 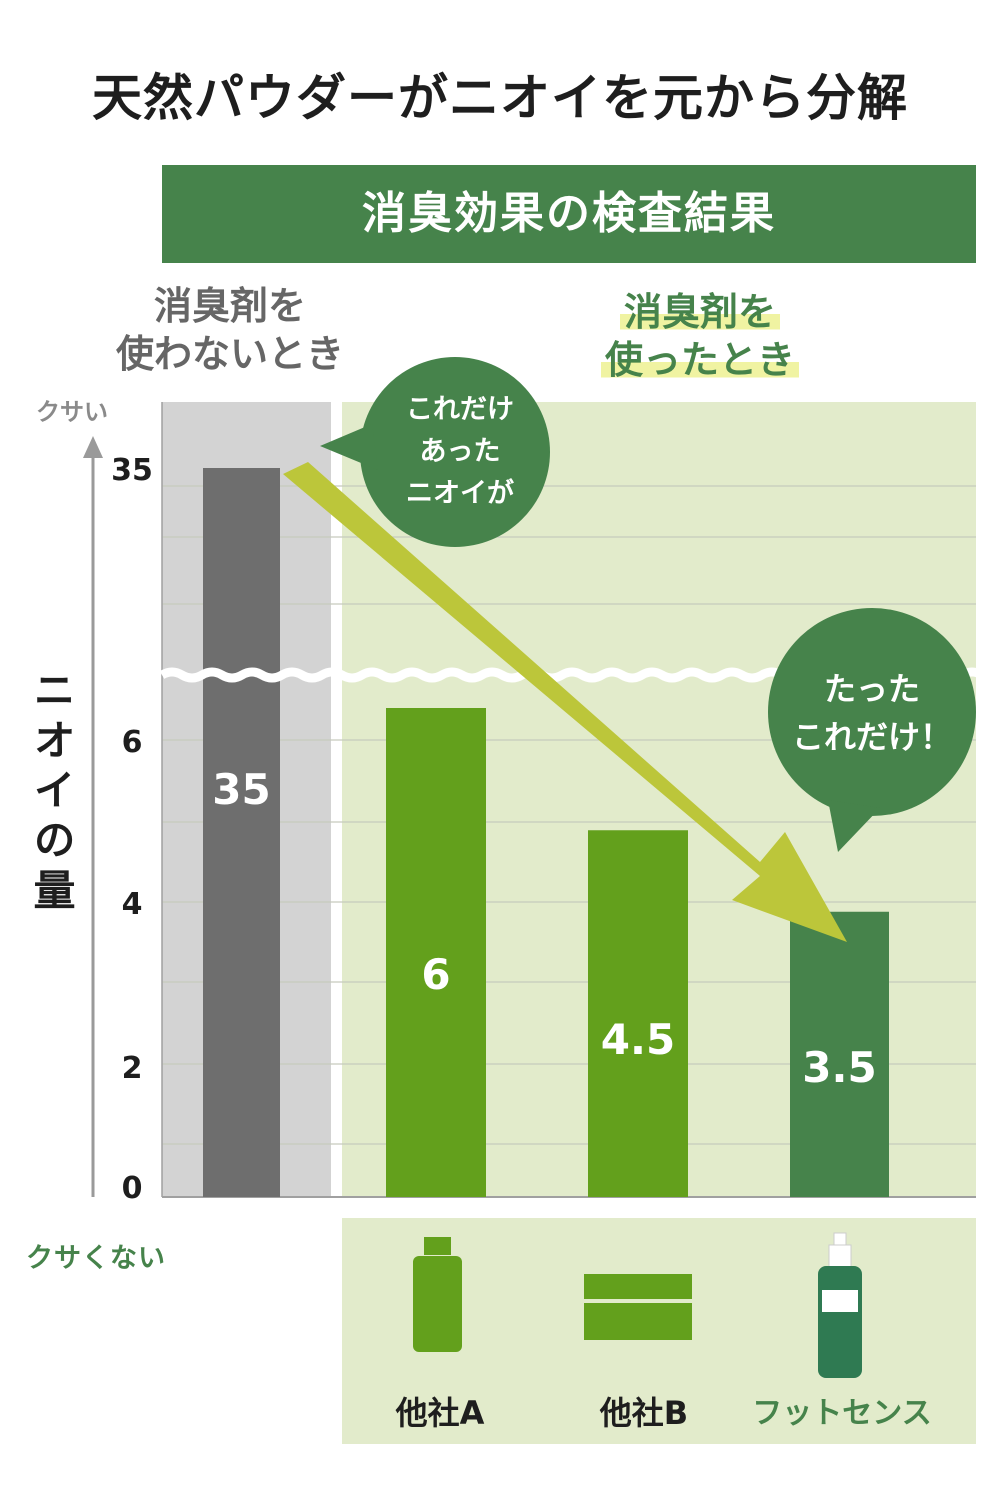 What do you see at coordinates (840, 1256) in the screenshot?
I see `spray-neck-icon` at bounding box center [840, 1256].